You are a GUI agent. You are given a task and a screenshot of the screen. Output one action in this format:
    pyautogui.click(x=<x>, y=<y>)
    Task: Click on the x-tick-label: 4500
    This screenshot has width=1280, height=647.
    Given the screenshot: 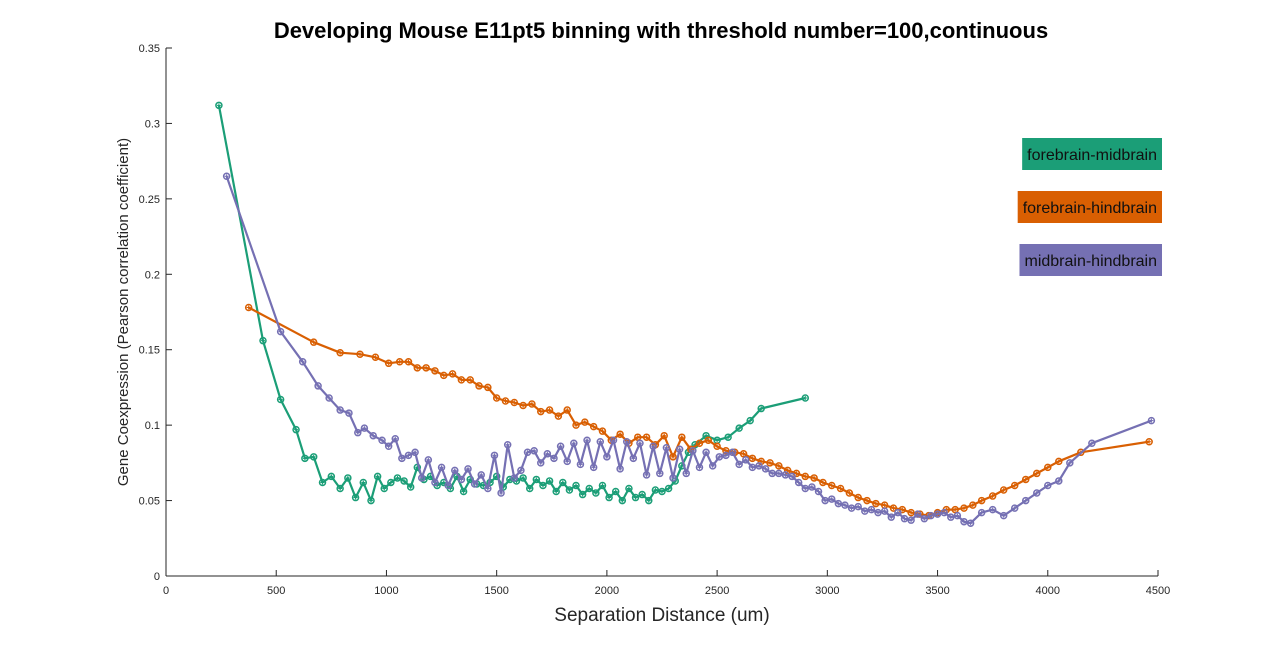 What is the action you would take?
    pyautogui.click(x=1158, y=591)
    